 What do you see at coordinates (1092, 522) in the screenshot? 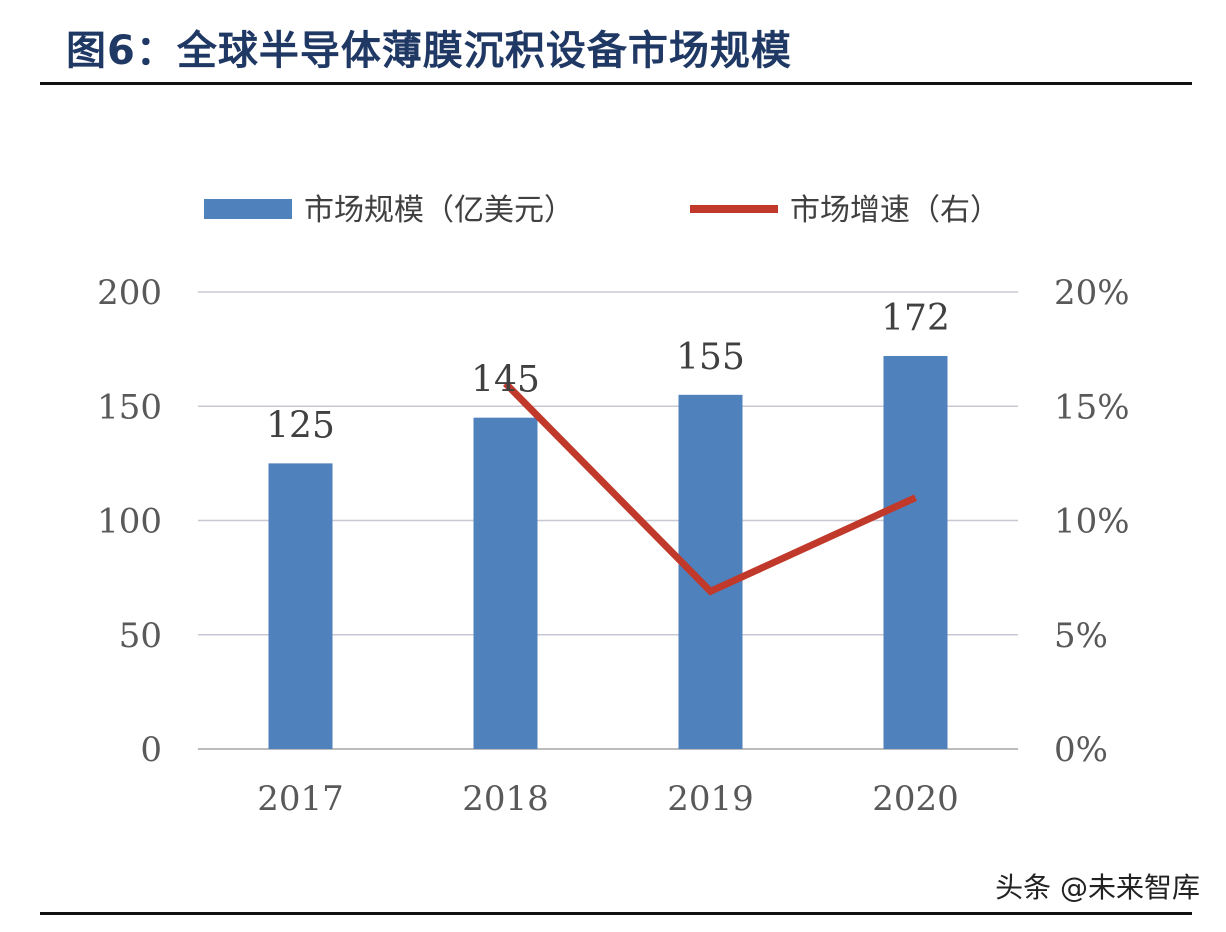
I see `y2-tick-label: 10%` at bounding box center [1092, 522].